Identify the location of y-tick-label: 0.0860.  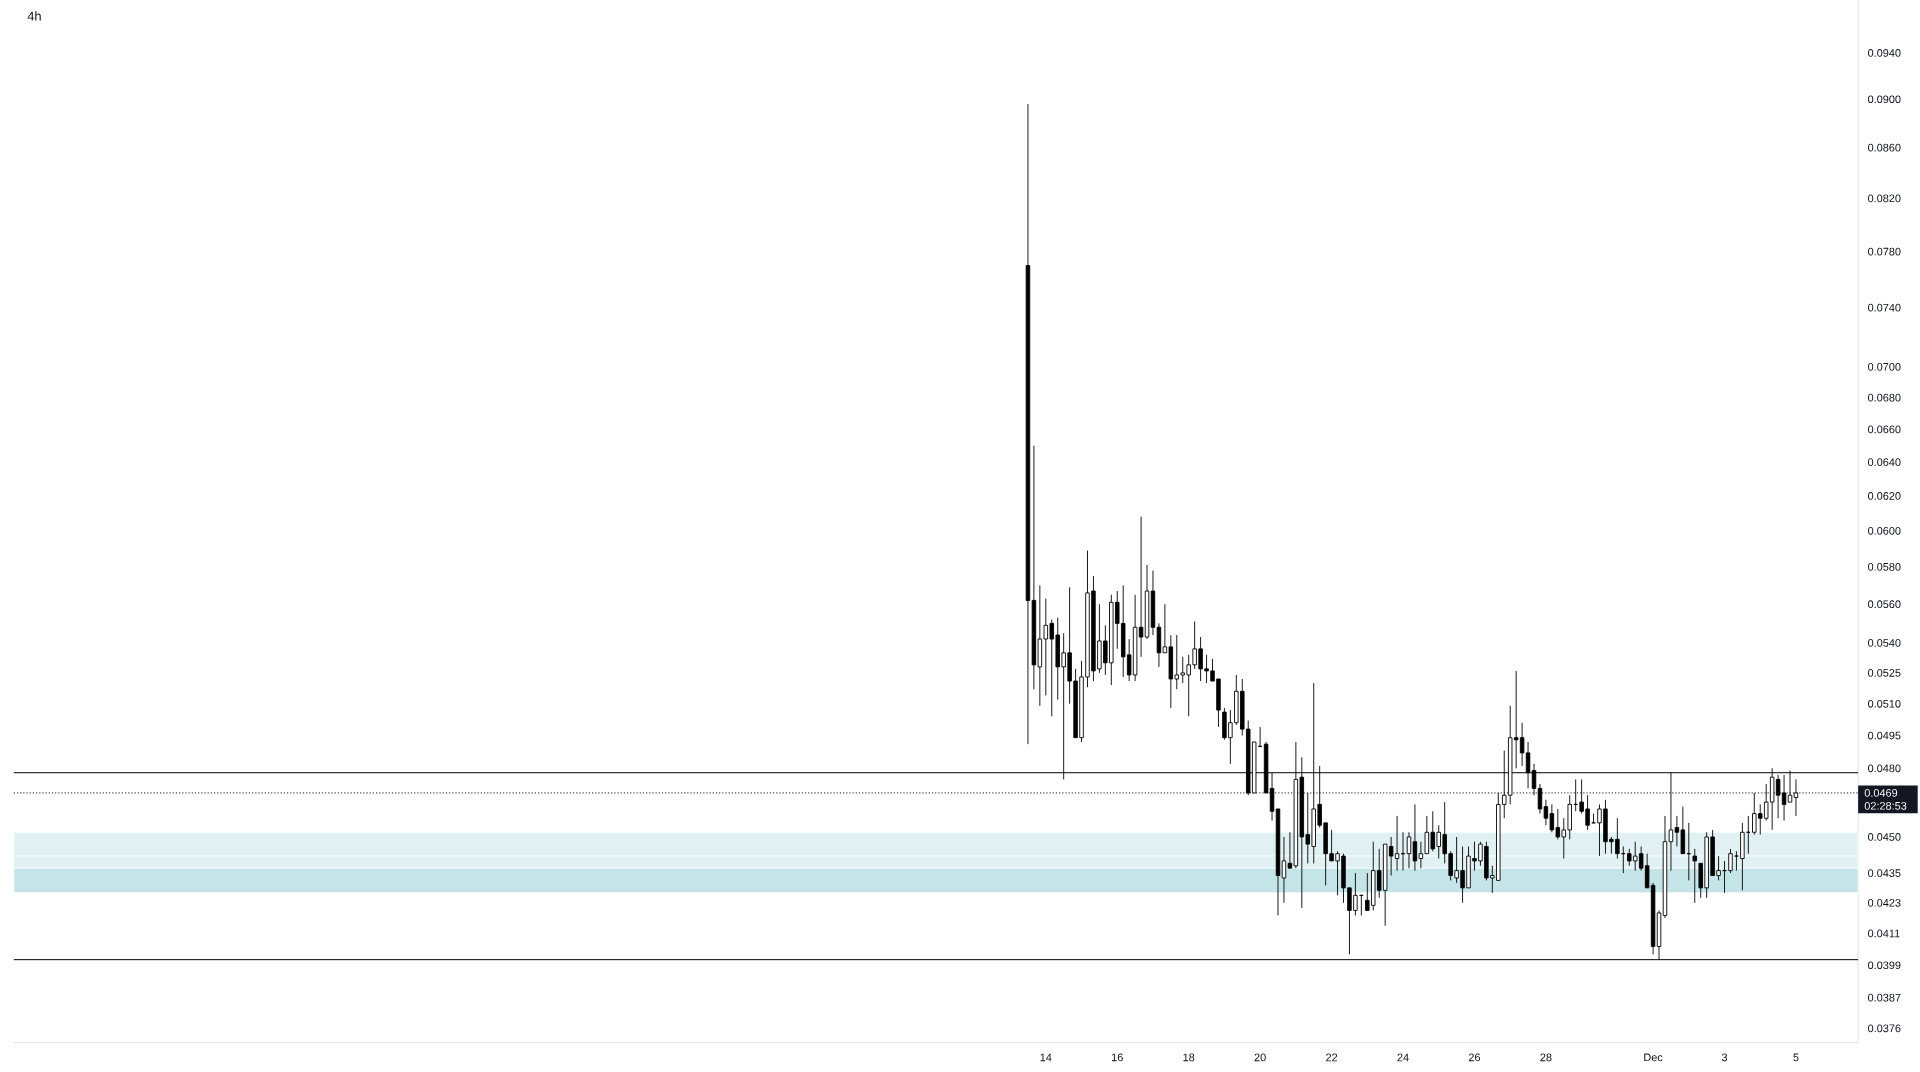
(1884, 147).